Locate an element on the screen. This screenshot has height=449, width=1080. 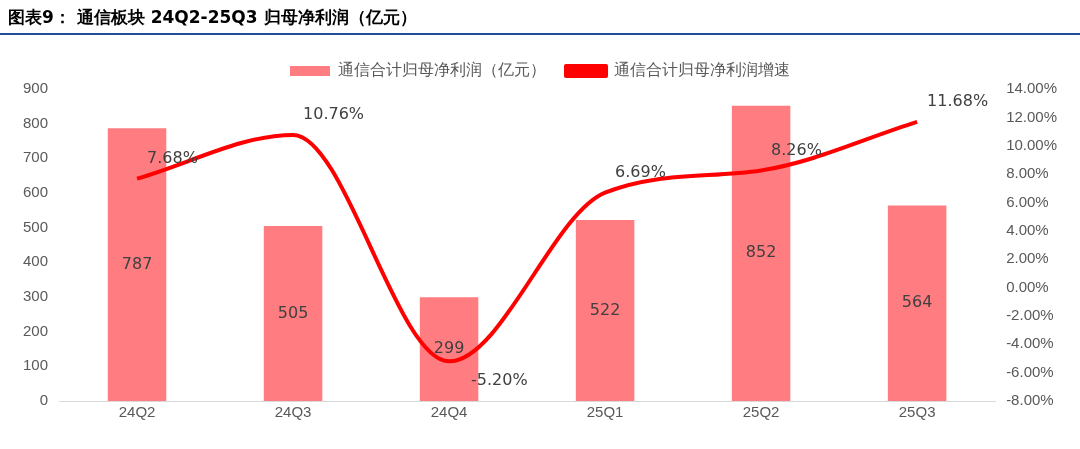
x-tick-label: 25Q1 is located at coordinates (605, 412).